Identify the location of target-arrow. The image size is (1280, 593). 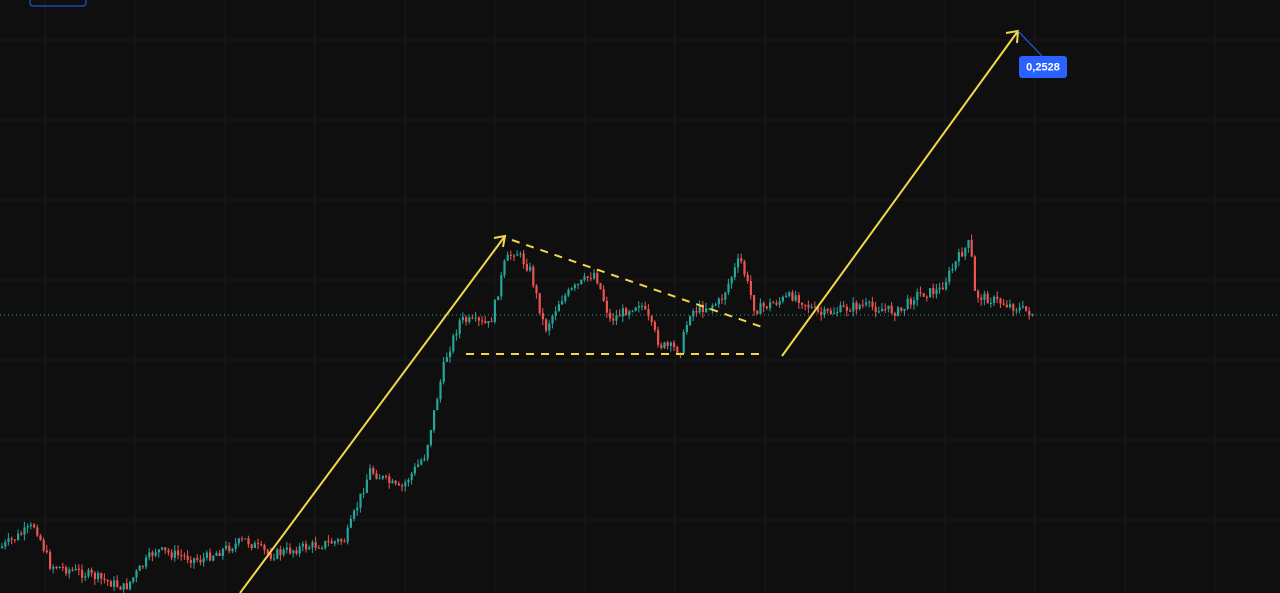
(900, 193).